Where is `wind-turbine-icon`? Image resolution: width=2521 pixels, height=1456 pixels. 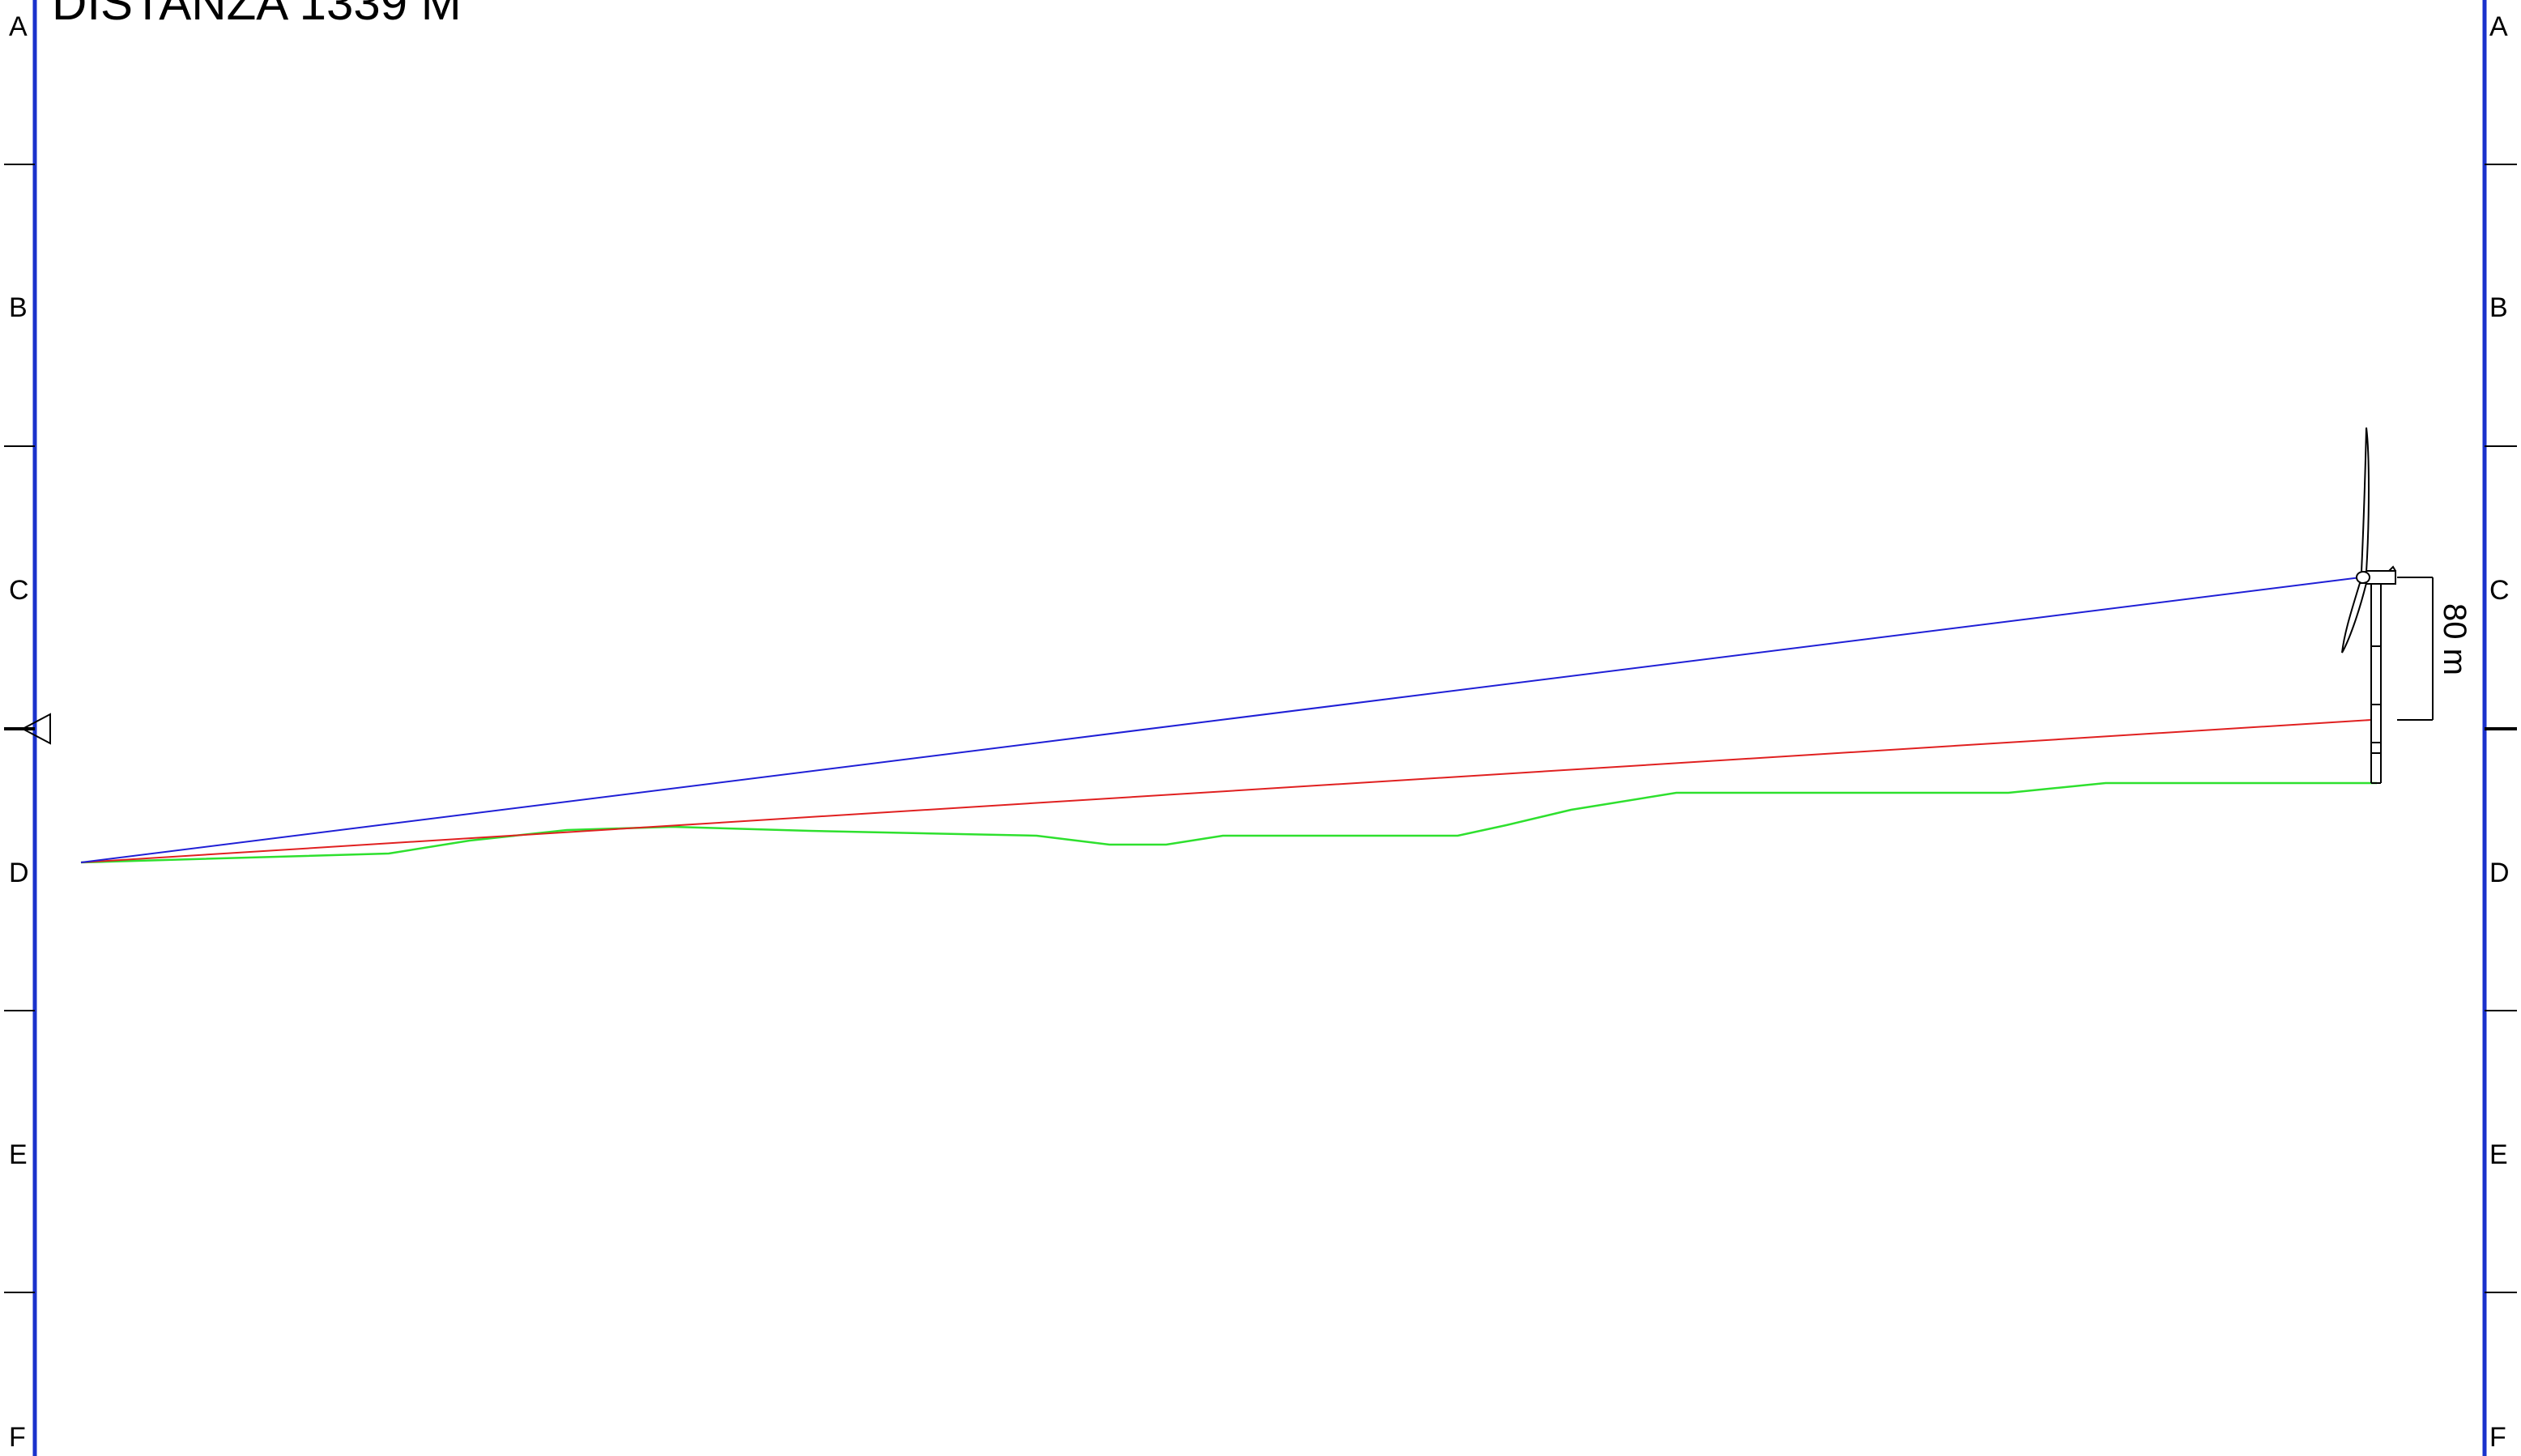 wind-turbine-icon is located at coordinates (2369, 605).